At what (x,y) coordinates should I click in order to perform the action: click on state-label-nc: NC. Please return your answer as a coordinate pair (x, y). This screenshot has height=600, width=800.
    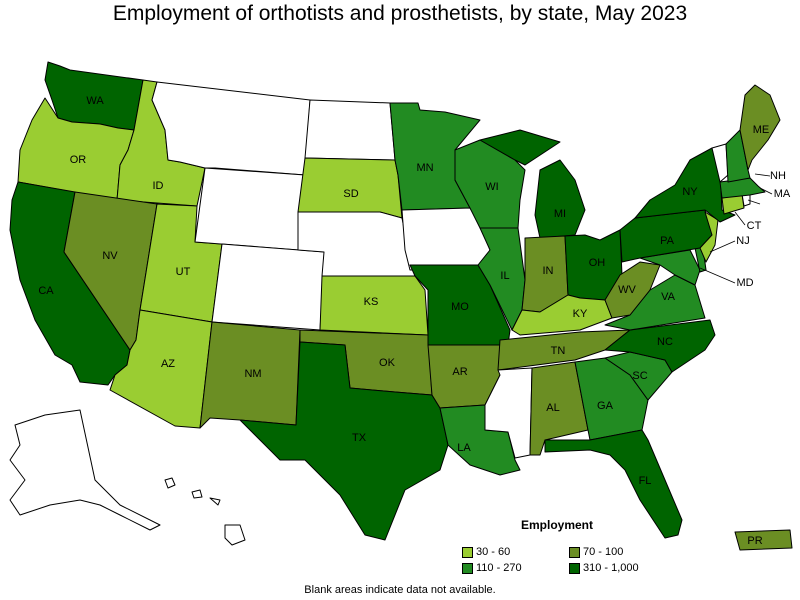
    Looking at the image, I should click on (665, 342).